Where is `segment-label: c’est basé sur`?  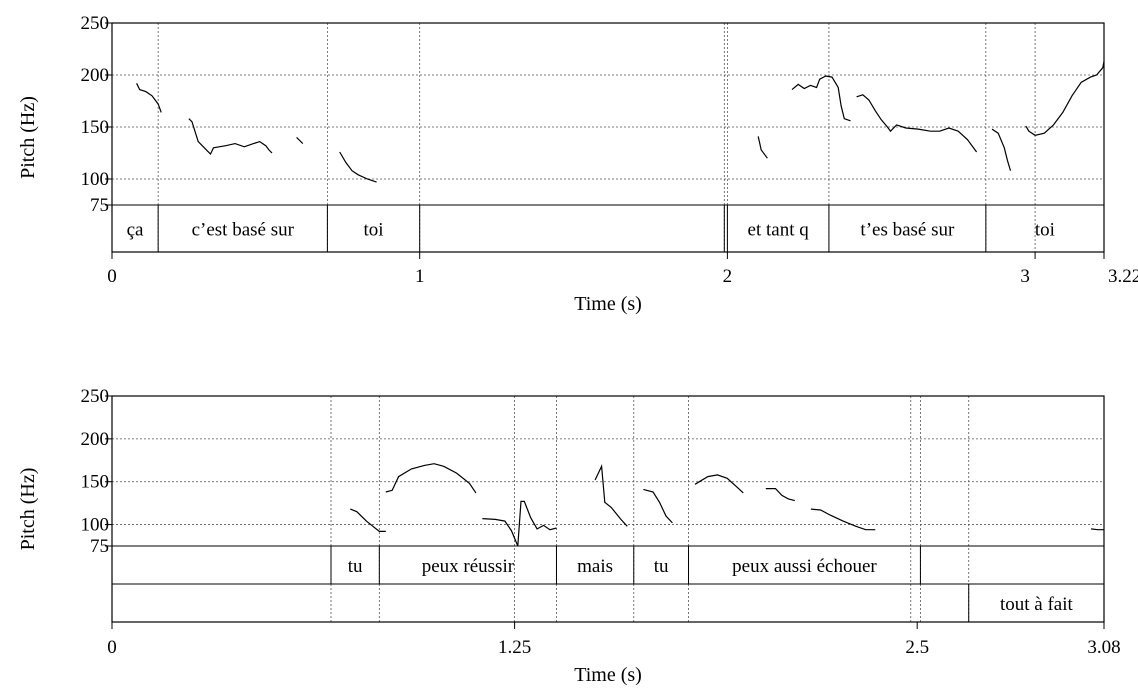
segment-label: c’est basé sur is located at coordinates (243, 230).